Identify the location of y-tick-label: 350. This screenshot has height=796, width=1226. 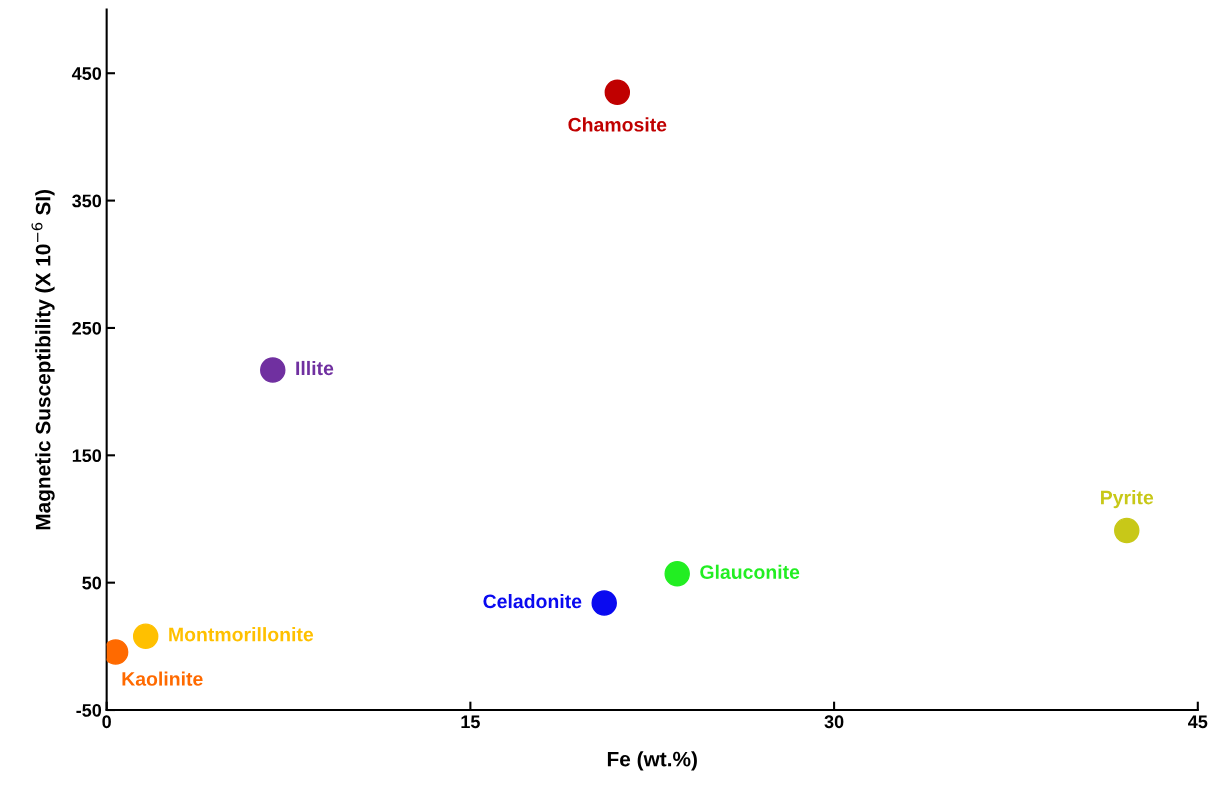
(87, 201).